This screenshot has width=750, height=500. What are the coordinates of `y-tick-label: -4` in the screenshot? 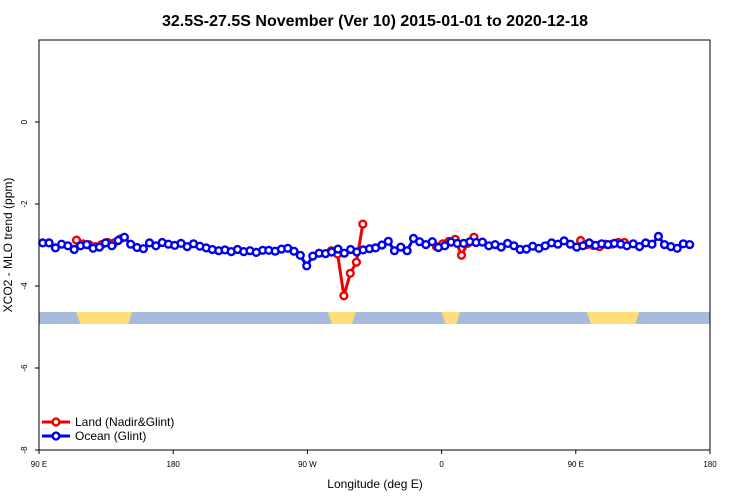 It's located at (24, 286).